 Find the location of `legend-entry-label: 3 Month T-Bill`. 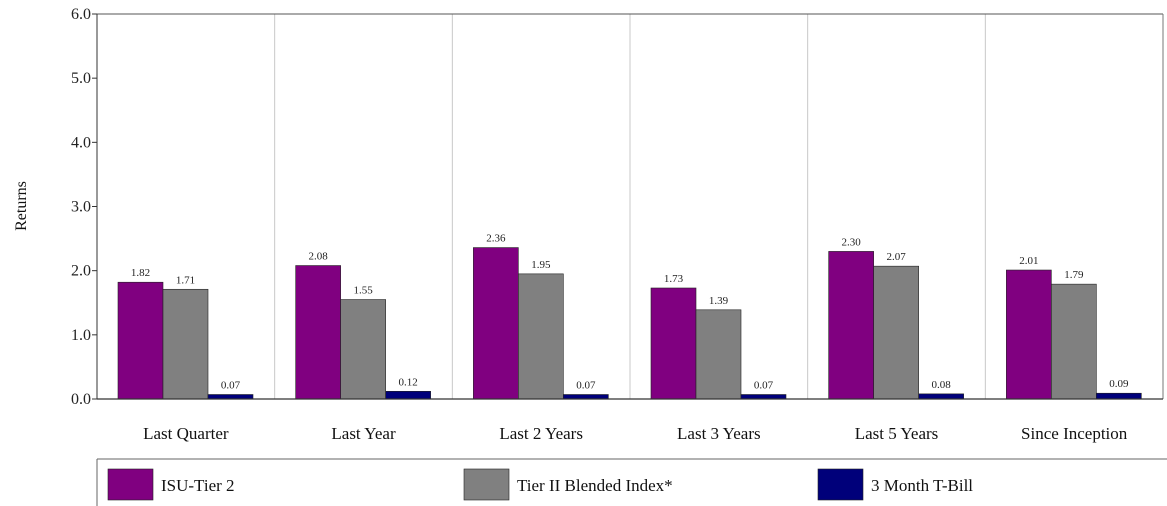

legend-entry-label: 3 Month T-Bill is located at coordinates (922, 485).